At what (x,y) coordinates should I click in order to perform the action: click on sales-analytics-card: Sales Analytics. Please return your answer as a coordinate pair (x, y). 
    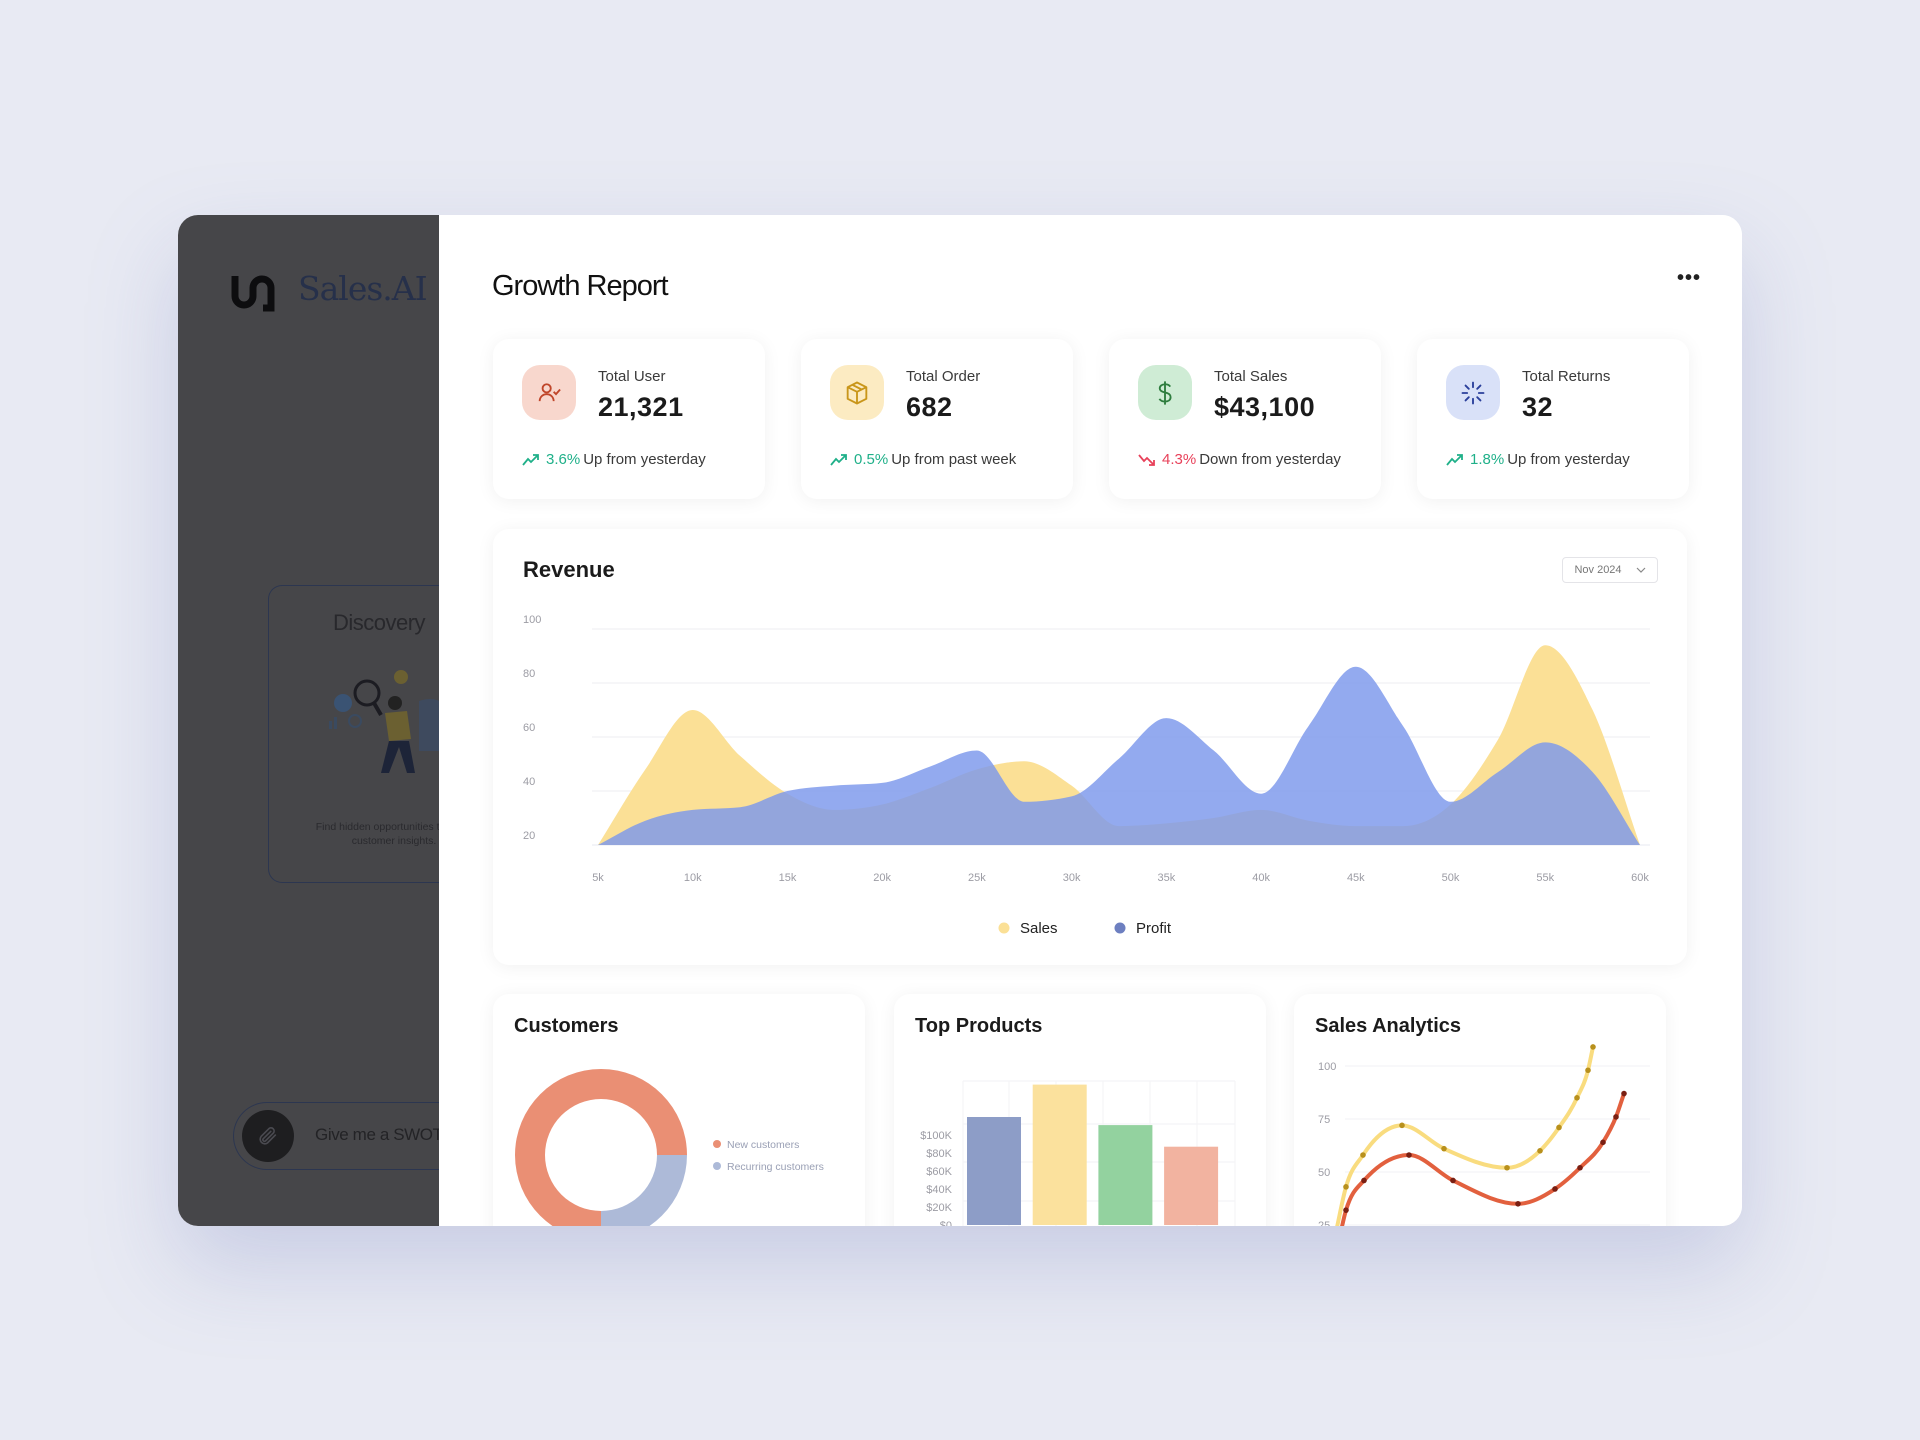
    Looking at the image, I should click on (1480, 1110).